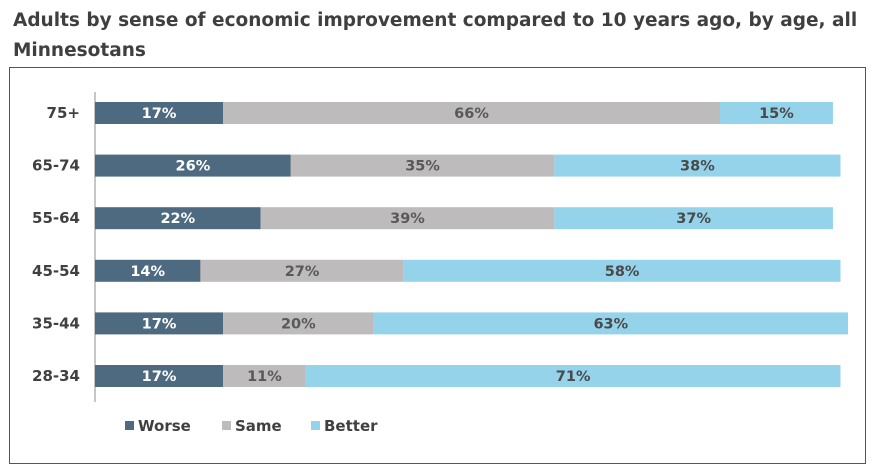 The height and width of the screenshot is (472, 878). I want to click on legend-swatch-worse, so click(129, 425).